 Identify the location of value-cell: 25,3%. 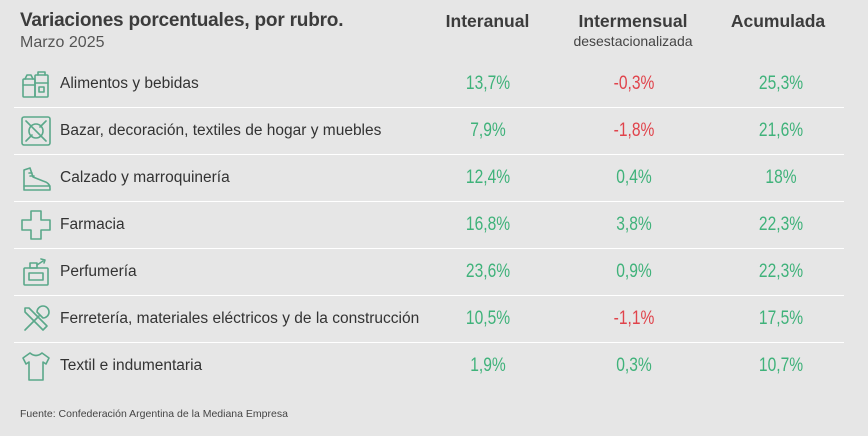
(781, 83).